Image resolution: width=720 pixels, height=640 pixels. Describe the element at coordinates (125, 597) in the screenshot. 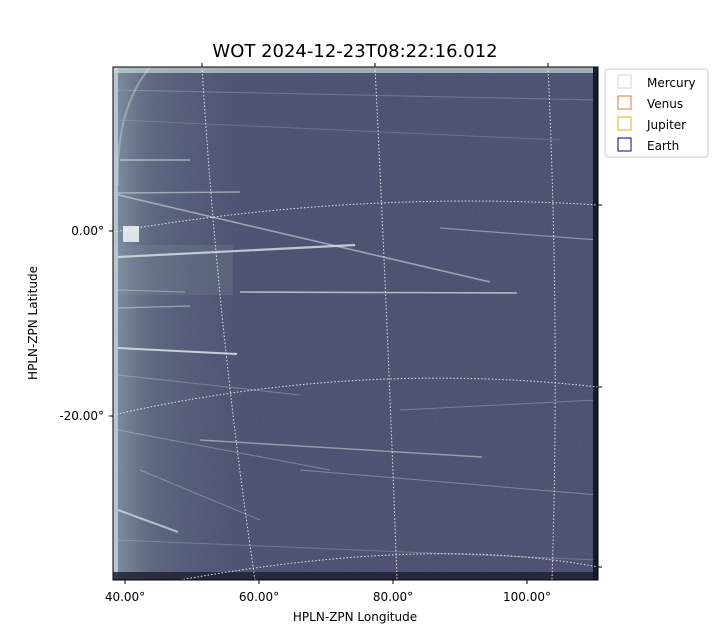

I see `x-tick-label: 40.00°` at that location.